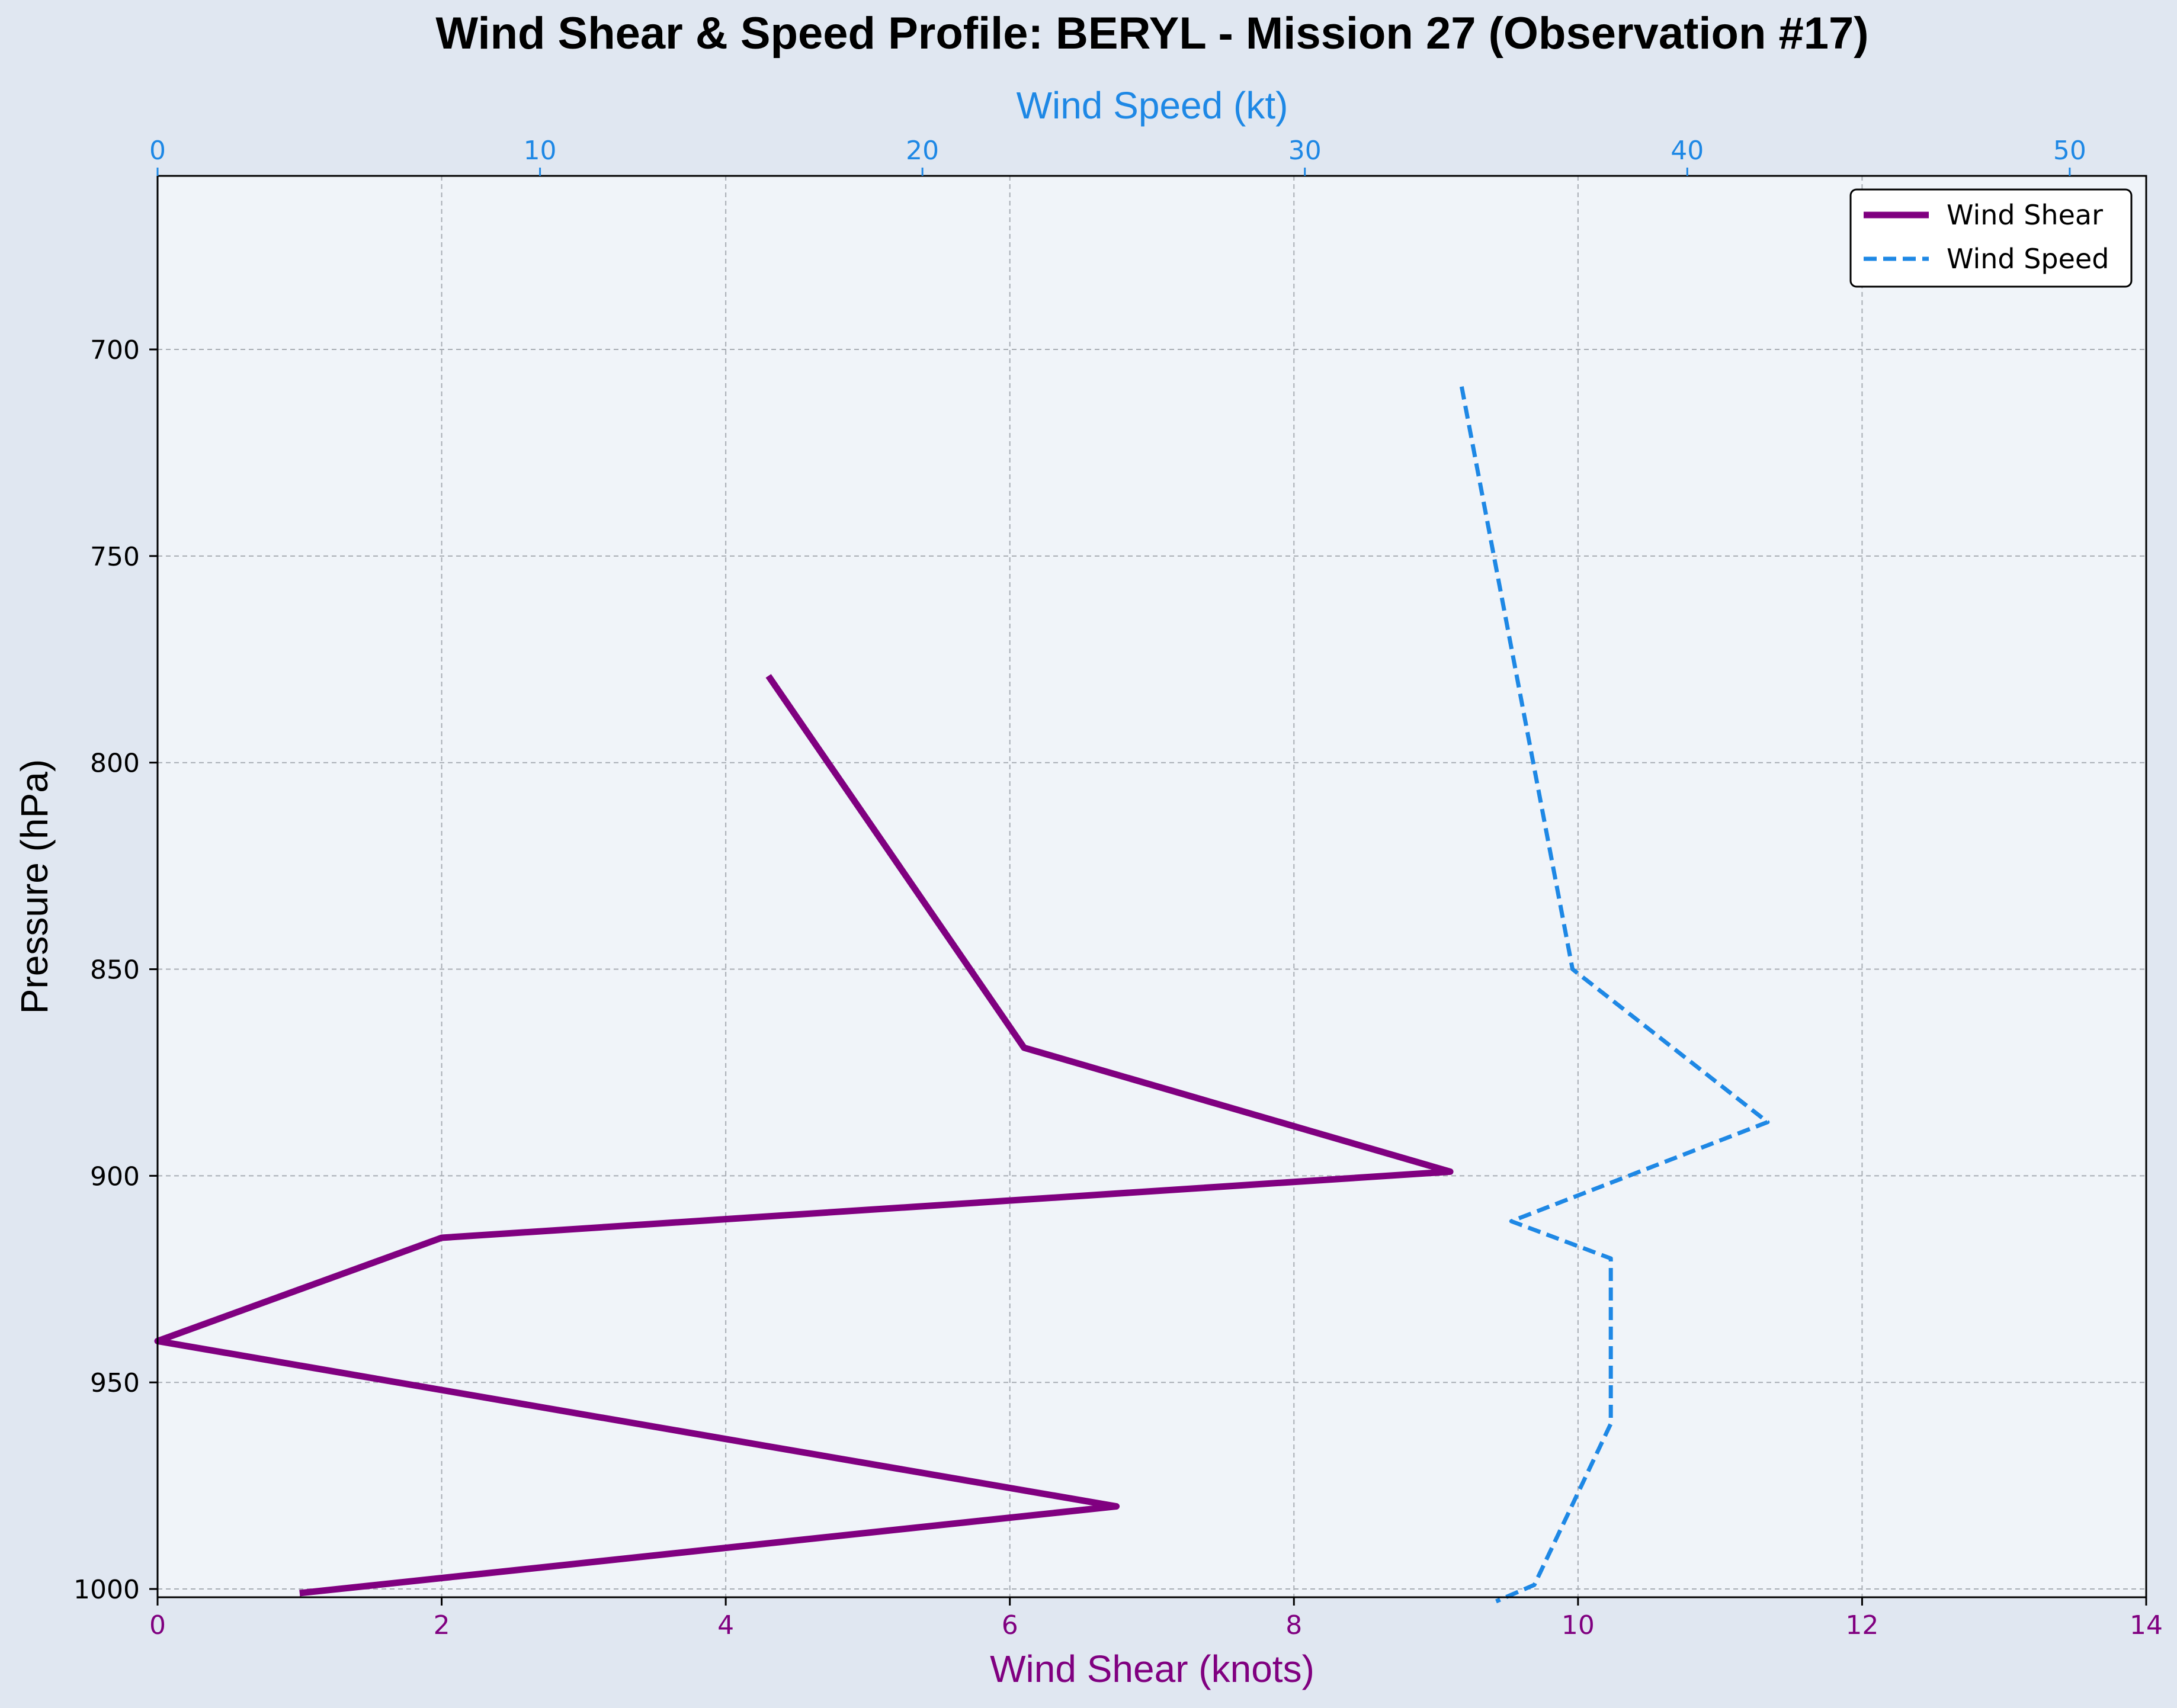 This screenshot has height=1708, width=2177. Describe the element at coordinates (1687, 151) in the screenshot. I see `top-tick-label: 40` at that location.